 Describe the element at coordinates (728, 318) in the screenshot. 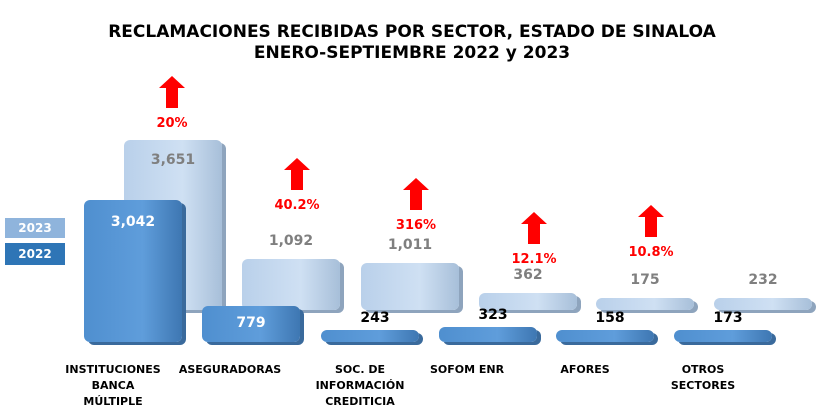

I see `value-label-2022: 173` at that location.